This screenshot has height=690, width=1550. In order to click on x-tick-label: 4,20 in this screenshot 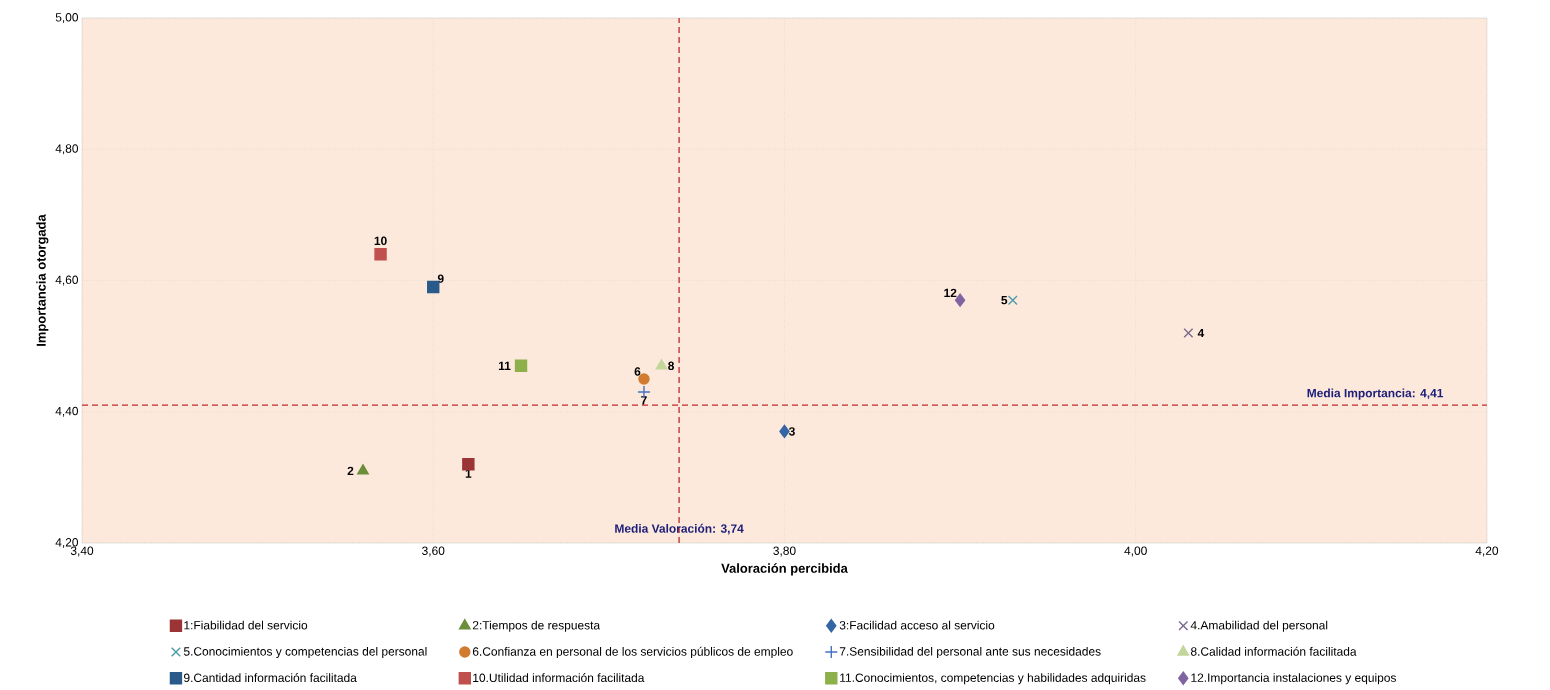, I will do `click(1487, 551)`.